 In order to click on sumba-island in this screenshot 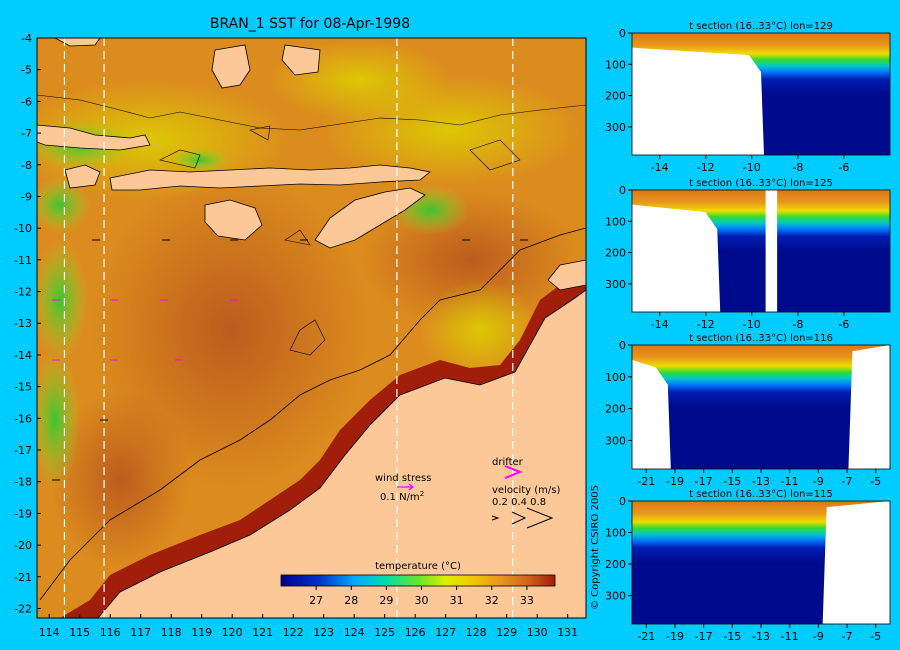, I will do `click(233, 220)`.